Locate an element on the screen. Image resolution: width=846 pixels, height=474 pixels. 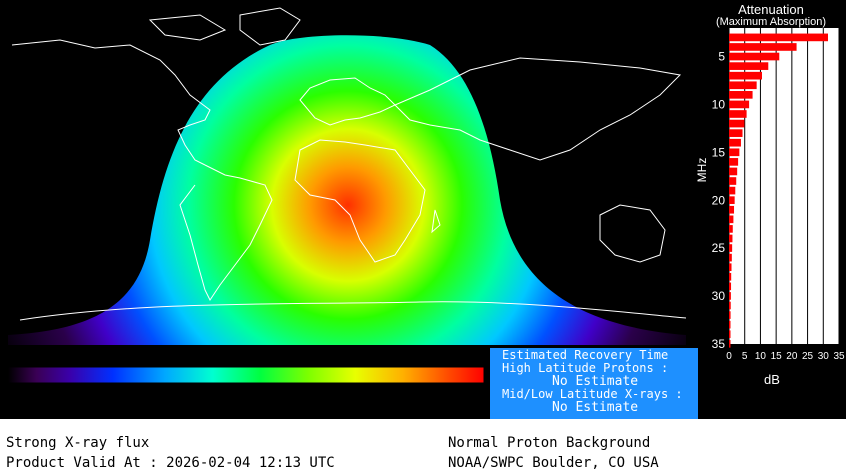
chart-x-tick: 5 is located at coordinates (745, 356).